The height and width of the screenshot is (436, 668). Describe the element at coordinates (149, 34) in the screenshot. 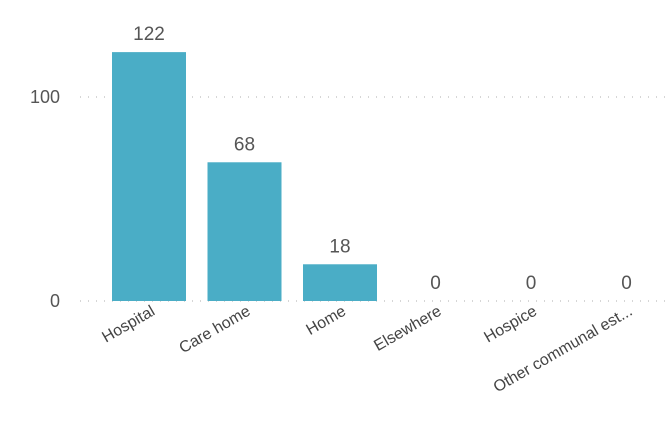

I see `data-label: 122` at that location.